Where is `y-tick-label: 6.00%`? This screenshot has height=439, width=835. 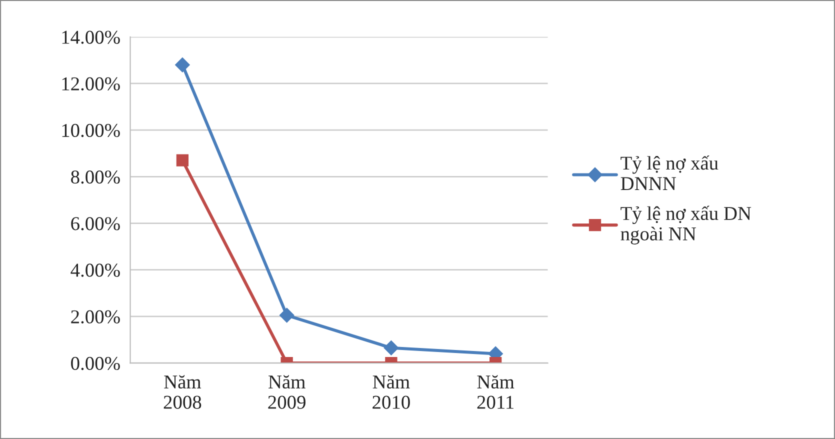
y-tick-label: 6.00% is located at coordinates (95, 223).